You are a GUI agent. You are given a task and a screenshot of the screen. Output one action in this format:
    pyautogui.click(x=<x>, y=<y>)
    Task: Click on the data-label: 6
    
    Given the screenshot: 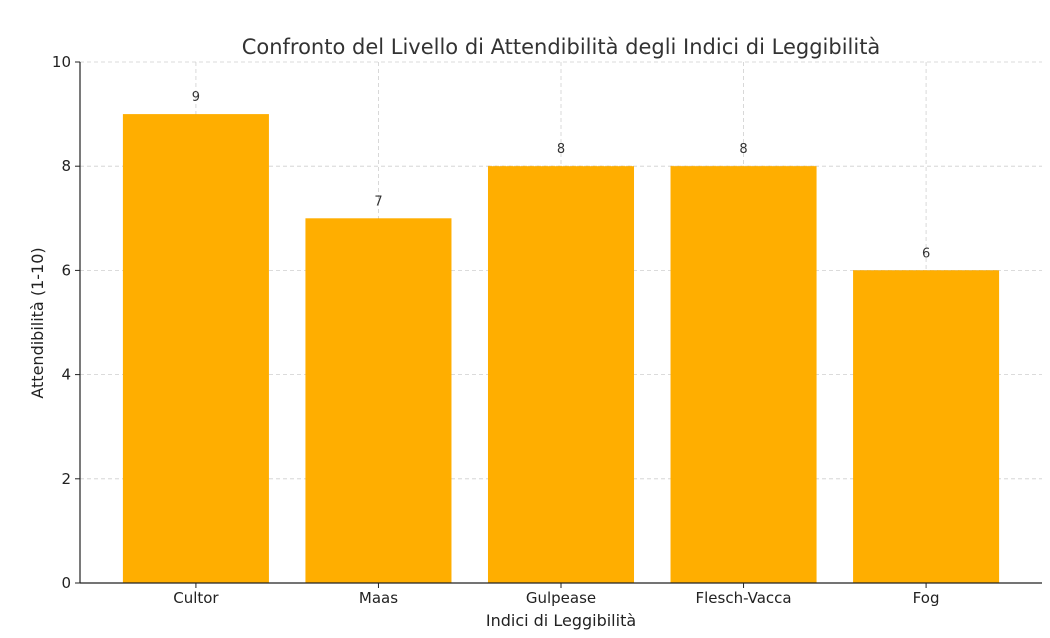 What is the action you would take?
    pyautogui.click(x=926, y=253)
    